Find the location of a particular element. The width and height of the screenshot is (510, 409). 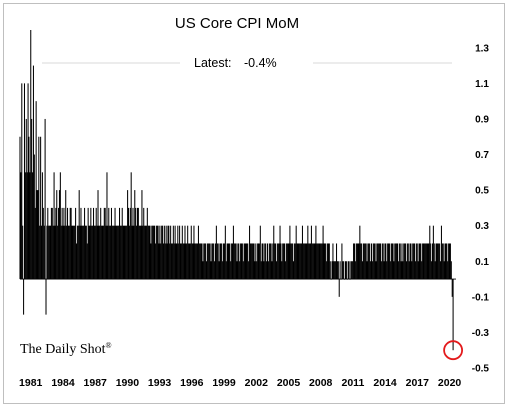

x-tick-label: 1987 is located at coordinates (96, 383).